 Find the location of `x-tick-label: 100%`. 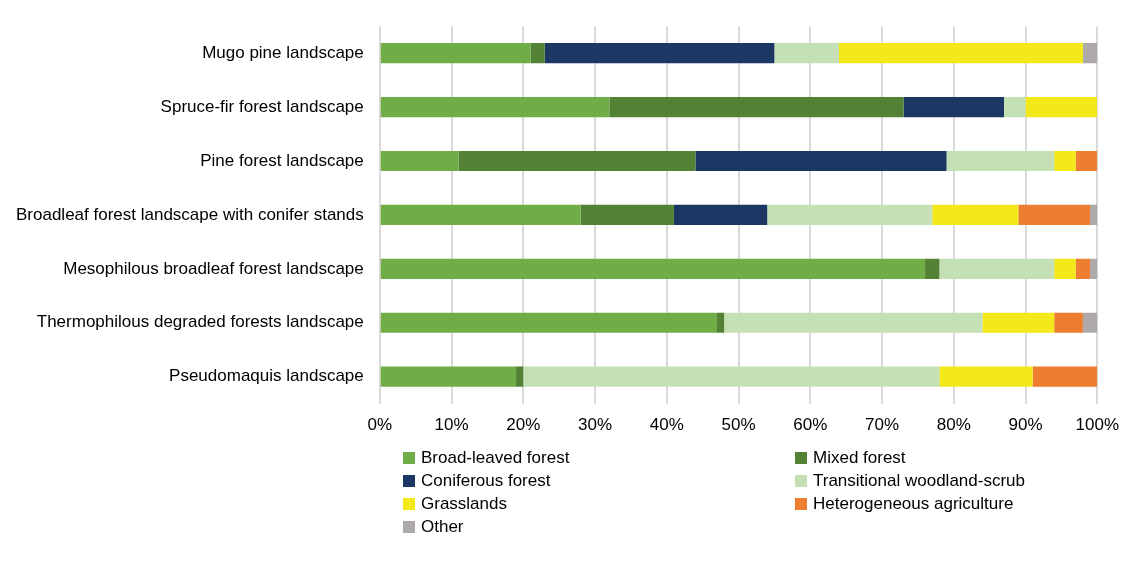

x-tick-label: 100% is located at coordinates (1097, 425).